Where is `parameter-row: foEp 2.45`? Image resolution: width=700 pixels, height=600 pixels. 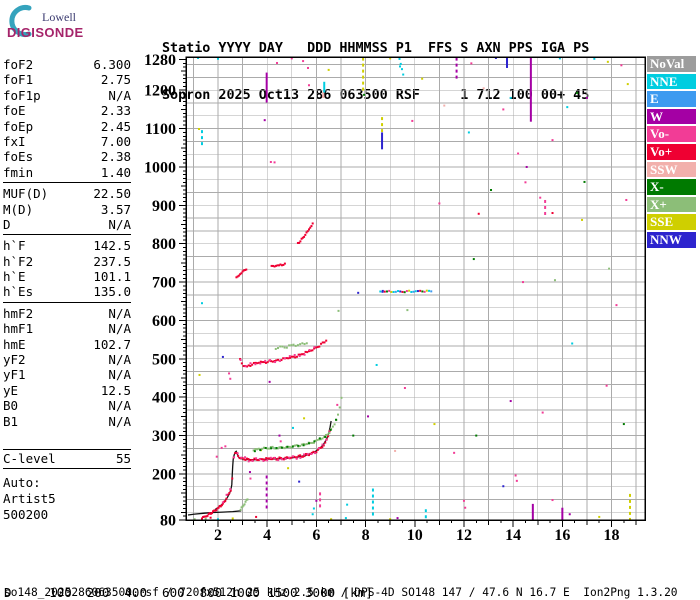
parameter-row: foEp 2.45 is located at coordinates (67, 126).